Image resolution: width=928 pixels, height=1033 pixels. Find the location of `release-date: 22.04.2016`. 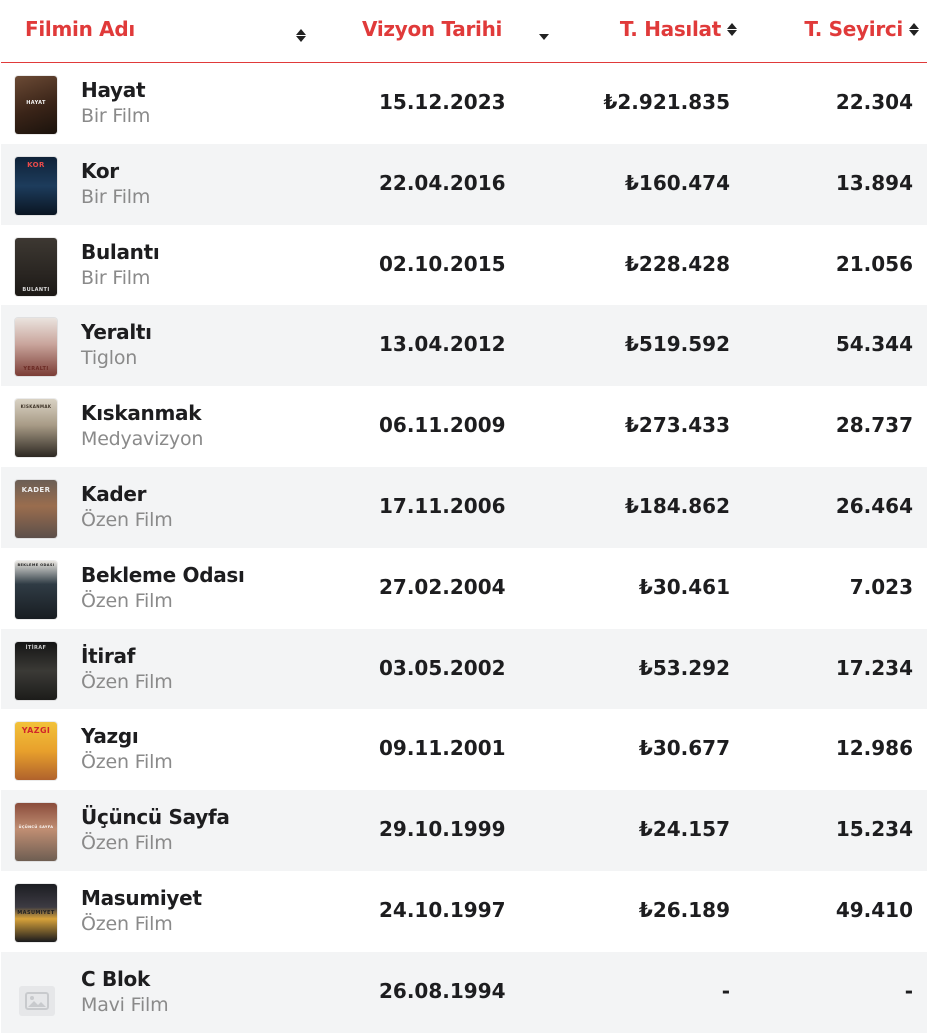

release-date: 22.04.2016 is located at coordinates (442, 182).